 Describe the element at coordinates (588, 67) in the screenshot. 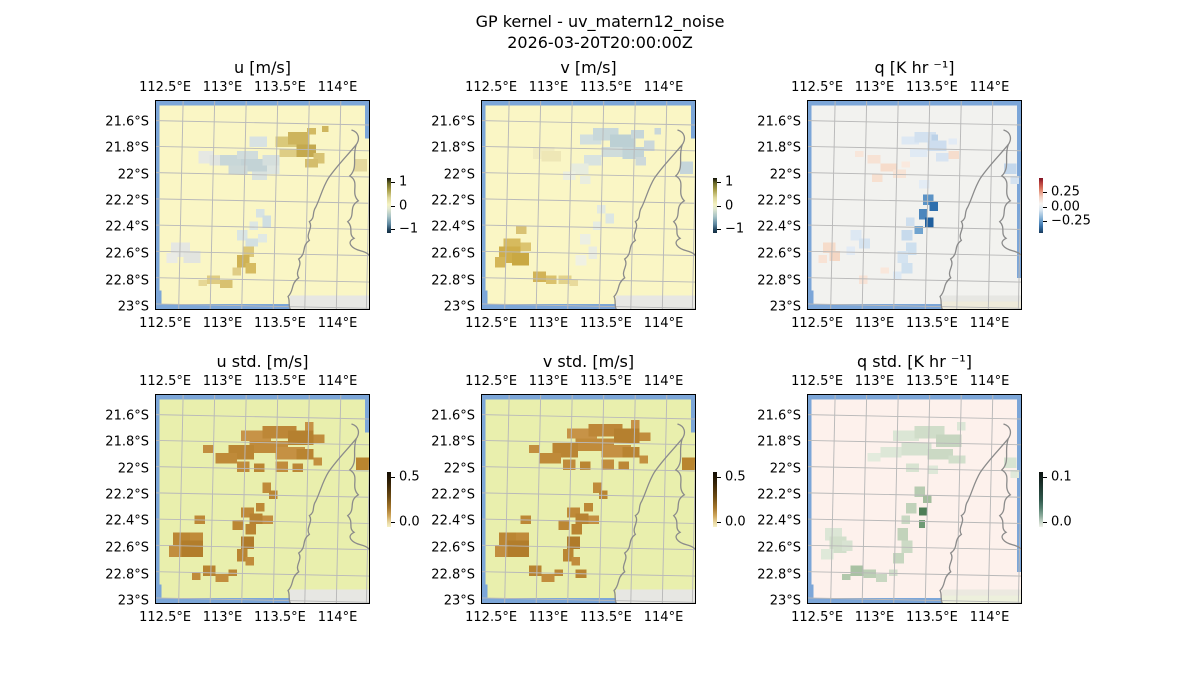

I see `panel-title-v: v [m/s]` at that location.